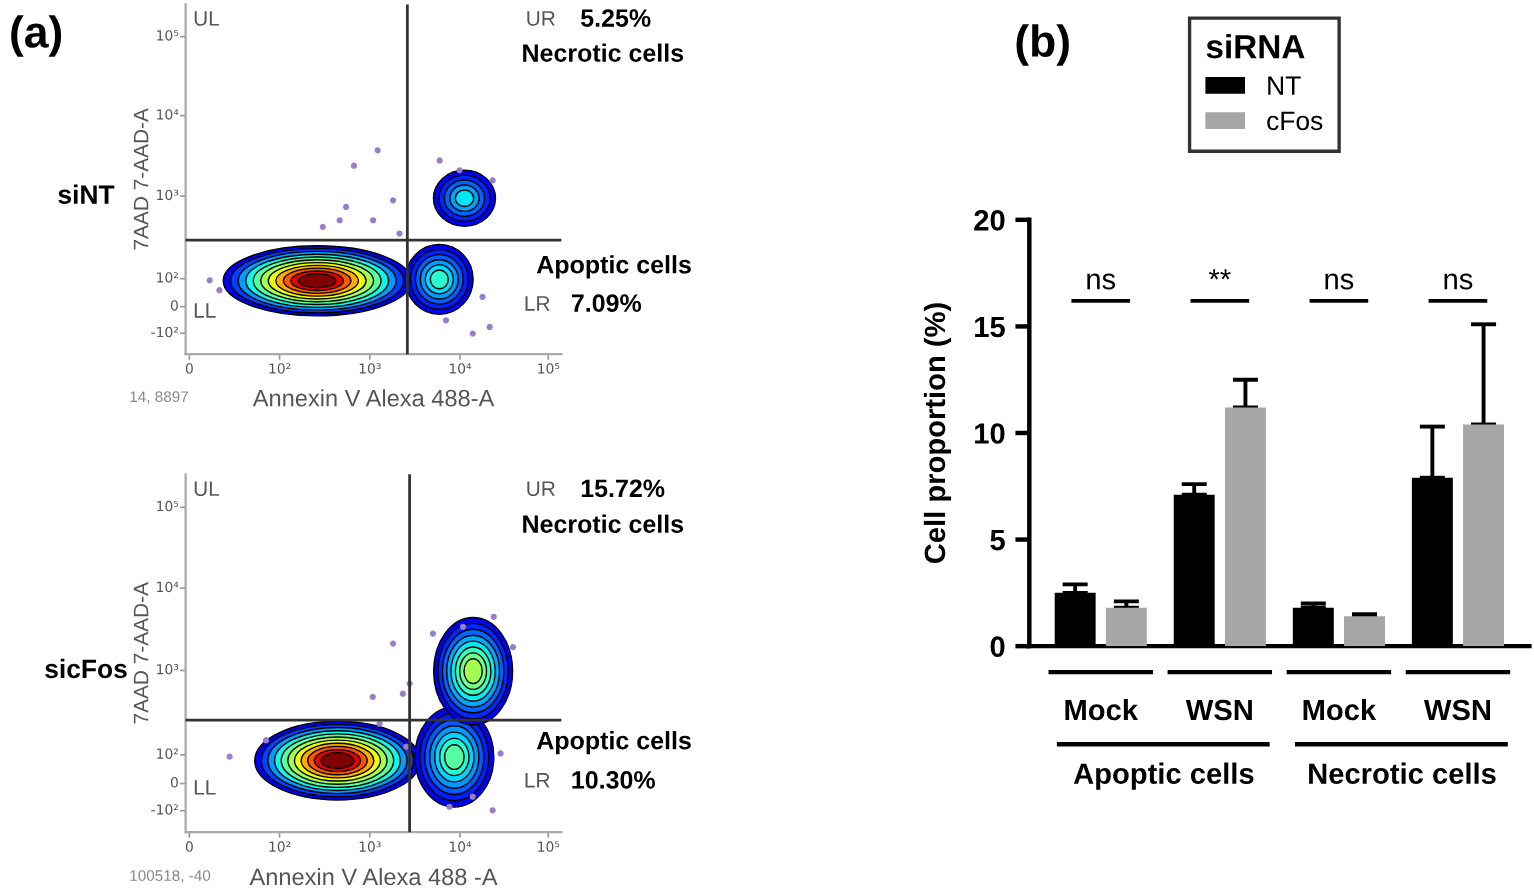 This screenshot has height=890, width=1534. What do you see at coordinates (613, 780) in the screenshot?
I see `text: 10.30%` at bounding box center [613, 780].